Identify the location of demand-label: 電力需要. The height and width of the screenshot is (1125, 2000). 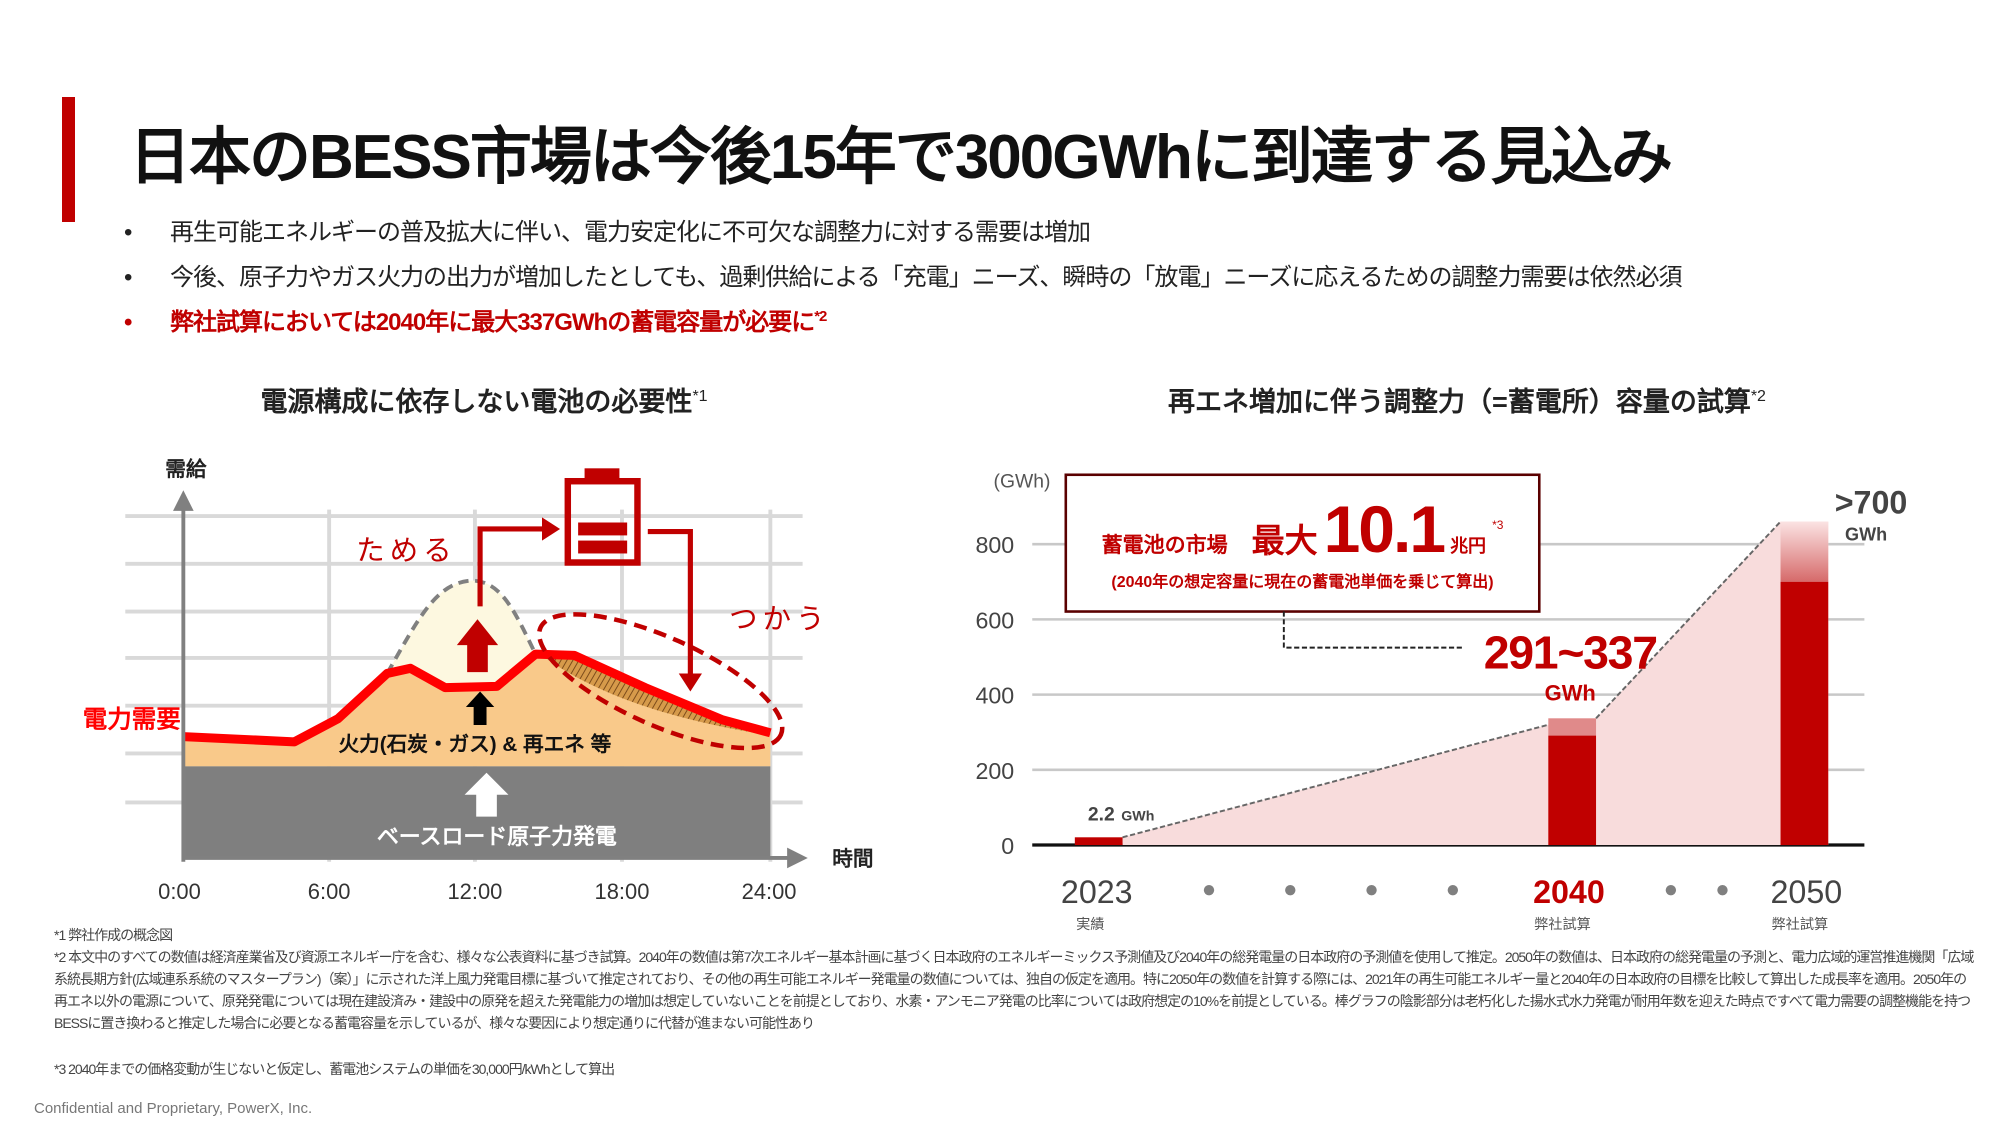
(132, 720).